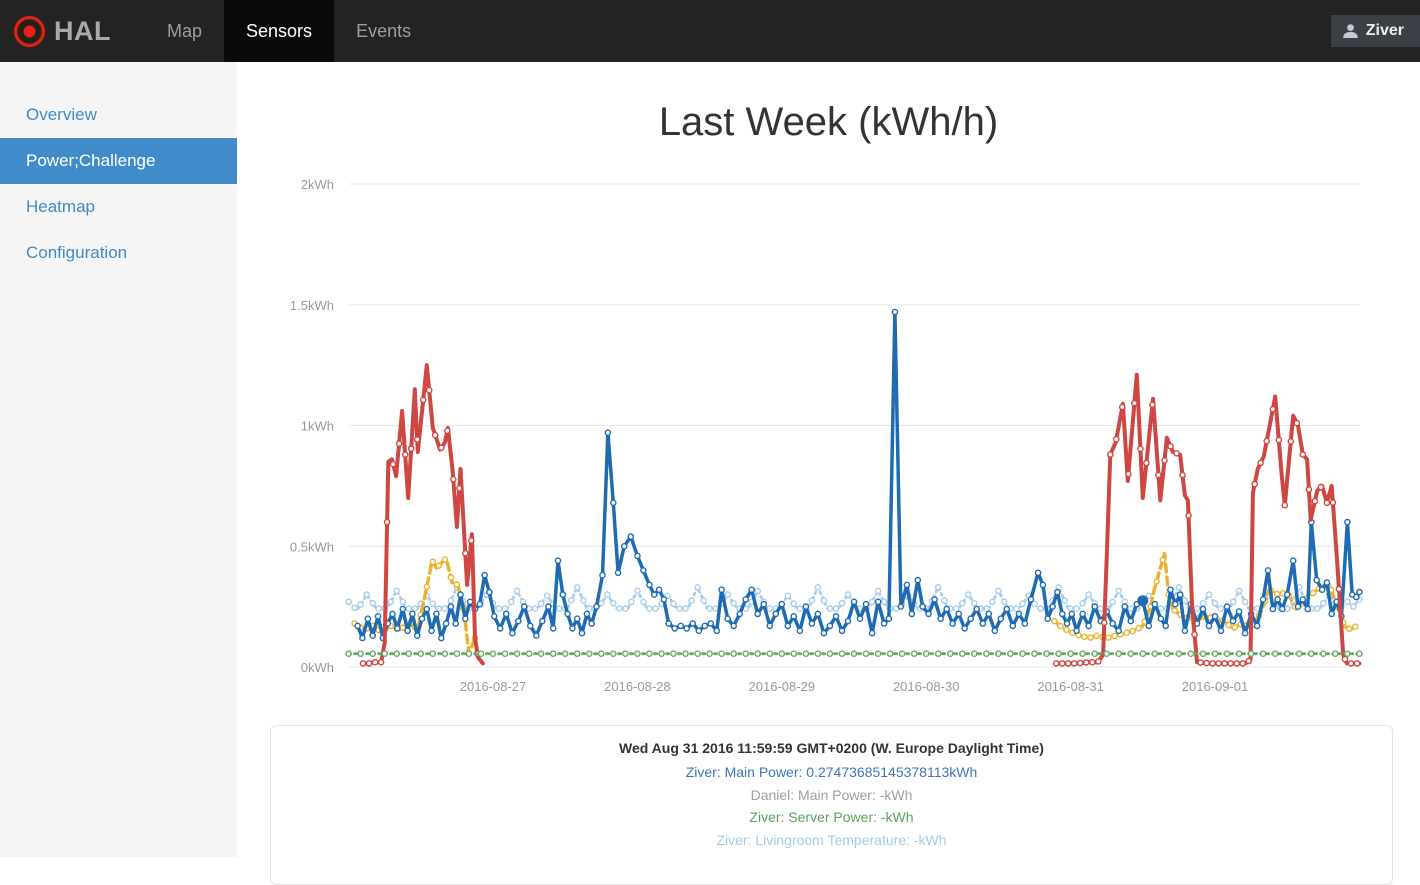 The width and height of the screenshot is (1420, 885). I want to click on x-tick-label: 2016-08-30, so click(926, 686).